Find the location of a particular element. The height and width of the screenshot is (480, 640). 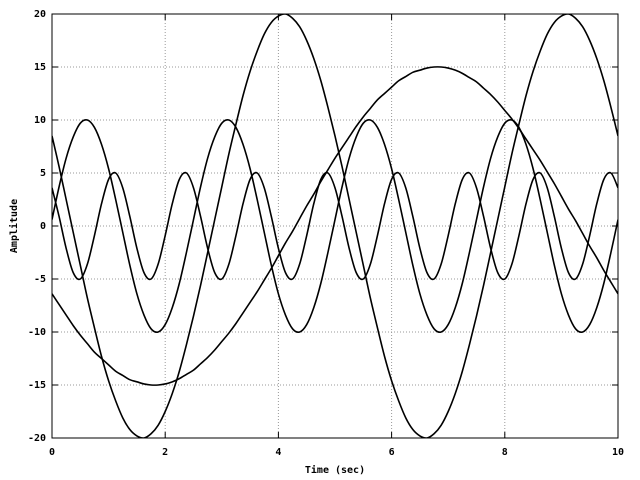

y-tick-label: 10 is located at coordinates (40, 120).